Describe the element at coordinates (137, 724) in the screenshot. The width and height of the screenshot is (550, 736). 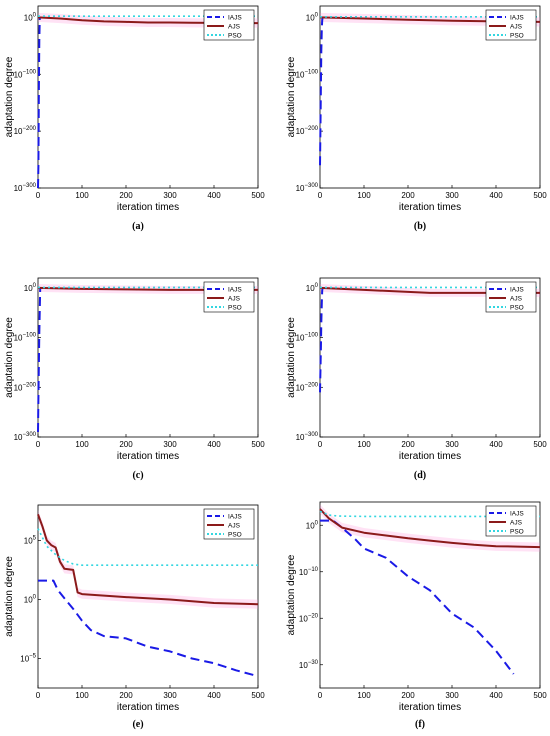
I see `panel-caption: (e)` at that location.